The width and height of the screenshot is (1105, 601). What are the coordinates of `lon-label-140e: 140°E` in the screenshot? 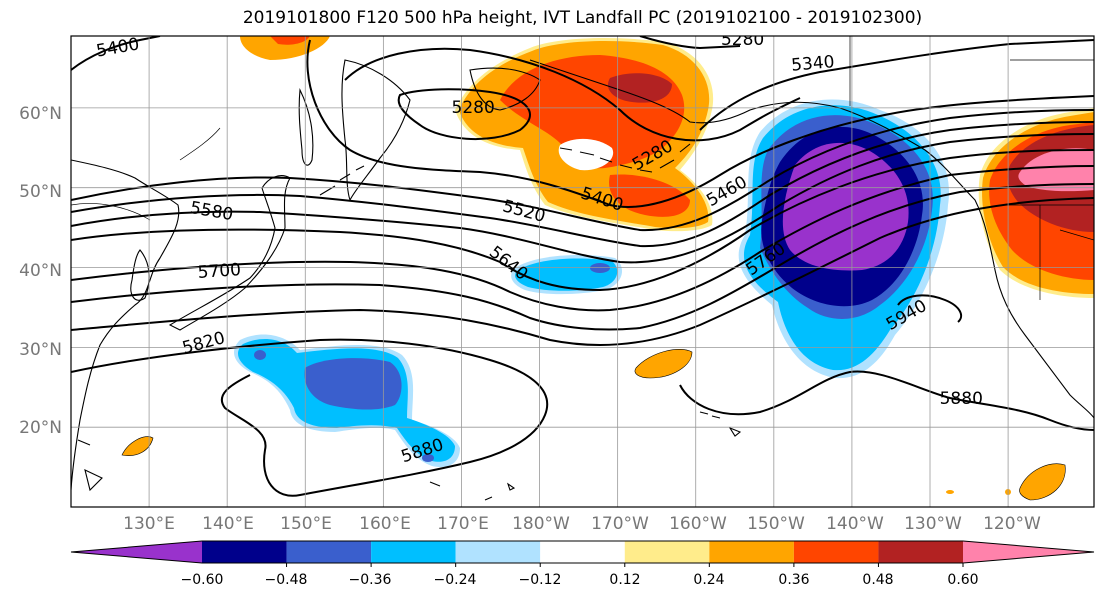 It's located at (228, 524).